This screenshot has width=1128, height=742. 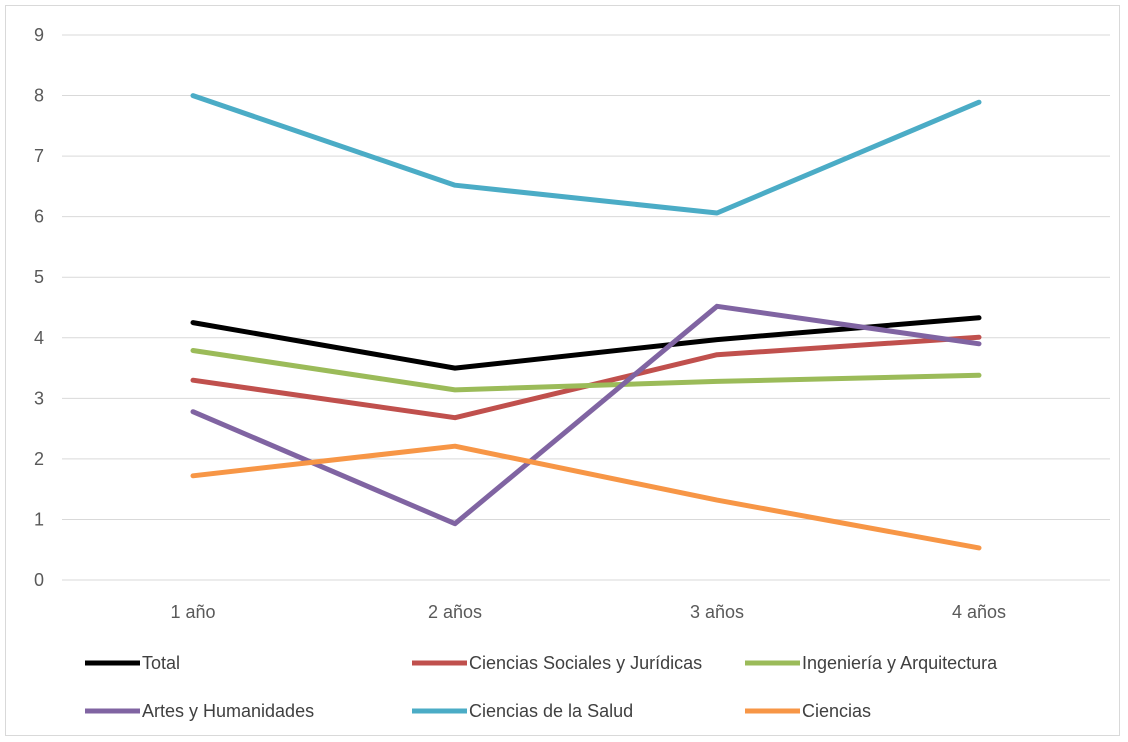 What do you see at coordinates (39, 307) in the screenshot?
I see `y-axis-ticks: 0 1 2 3 4 5 6 7 8 9` at bounding box center [39, 307].